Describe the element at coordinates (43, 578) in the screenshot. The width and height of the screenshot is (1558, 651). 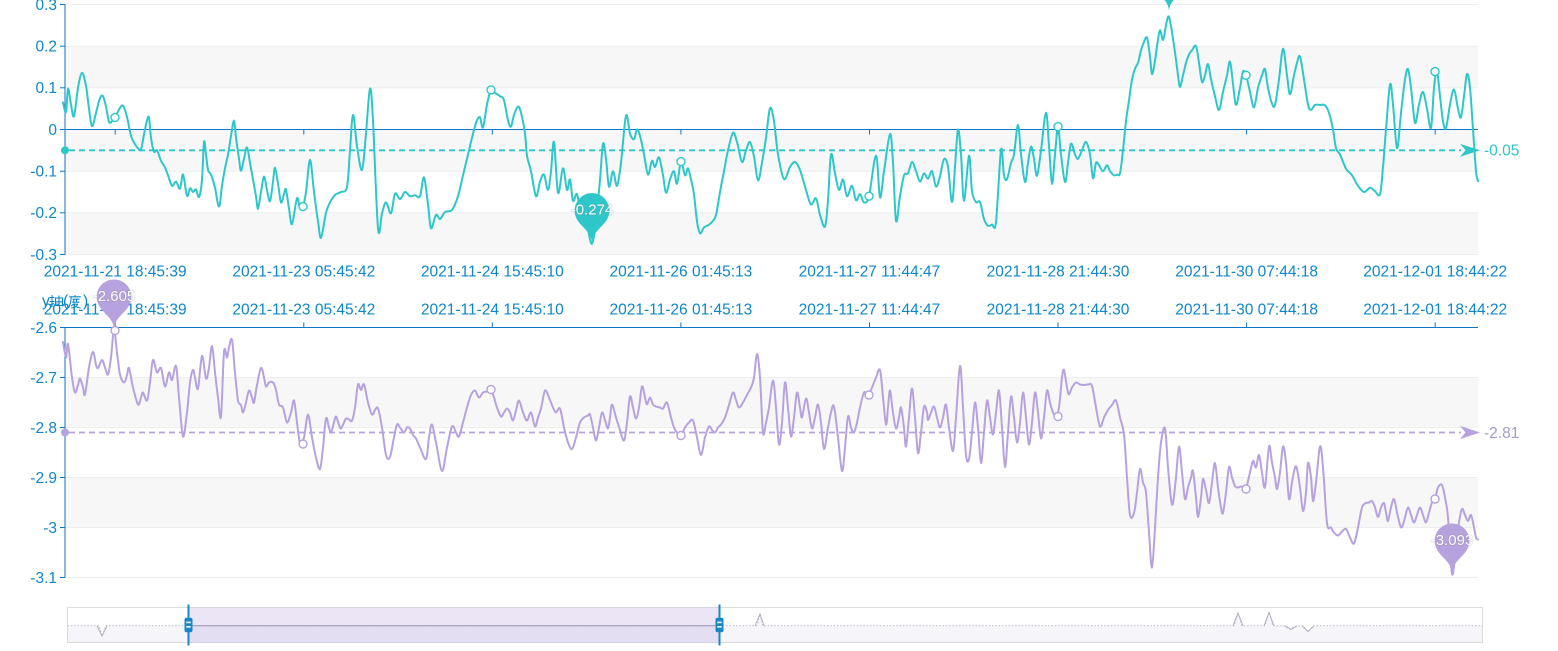
I see `svg-text: -3.1` at that location.